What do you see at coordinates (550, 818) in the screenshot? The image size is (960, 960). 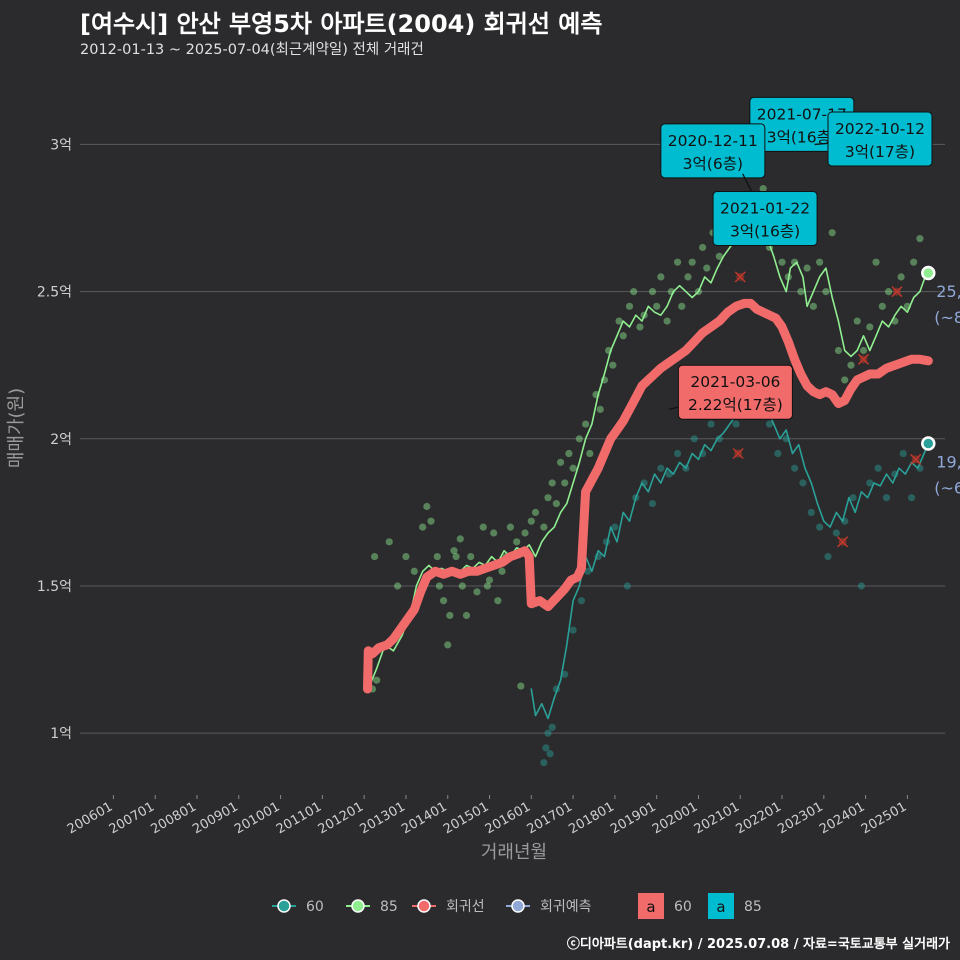 I see `x-tick-label: 201701` at bounding box center [550, 818].